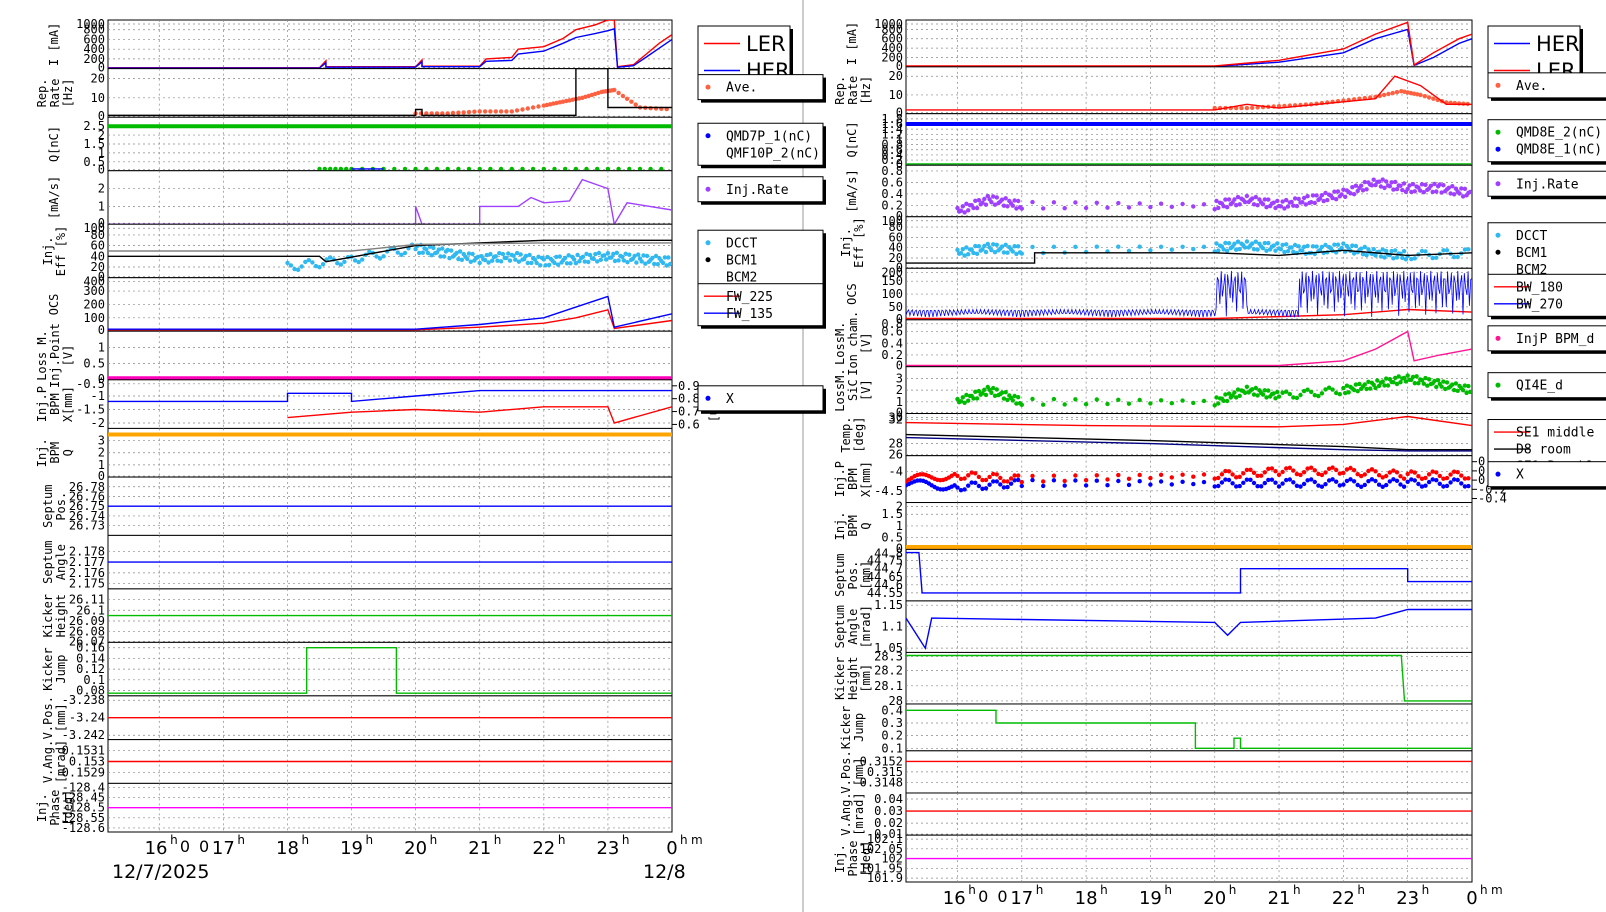 The image size is (1606, 912). Describe the element at coordinates (341, 168) in the screenshot. I see `point-QMF10P_2(nC)` at that location.